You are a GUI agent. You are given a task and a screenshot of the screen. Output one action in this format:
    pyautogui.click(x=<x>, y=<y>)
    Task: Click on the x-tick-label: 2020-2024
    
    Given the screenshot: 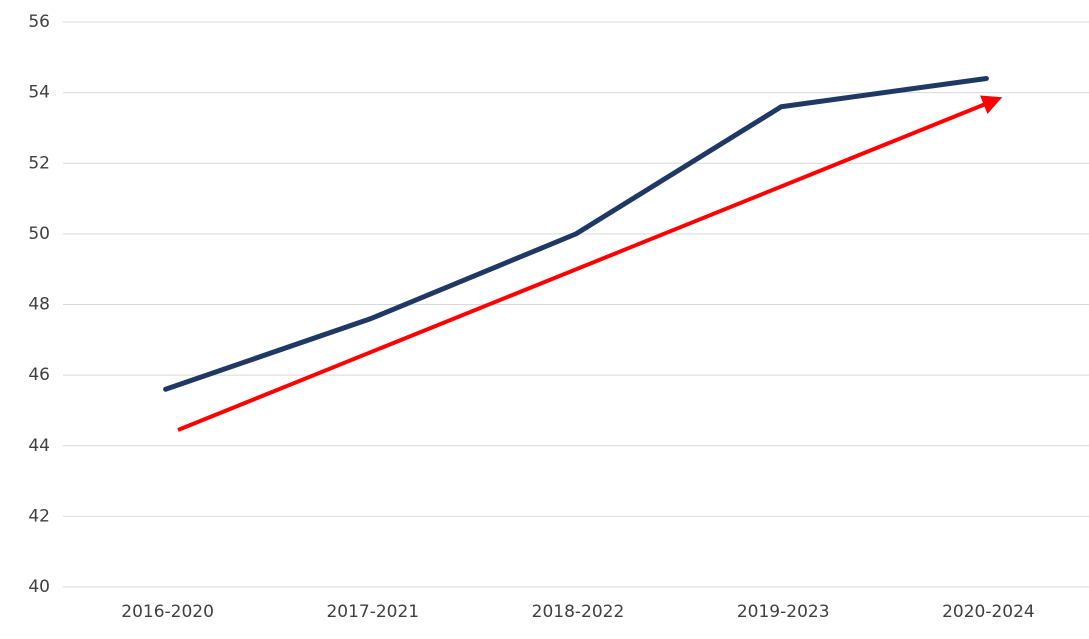 What is the action you would take?
    pyautogui.click(x=988, y=612)
    